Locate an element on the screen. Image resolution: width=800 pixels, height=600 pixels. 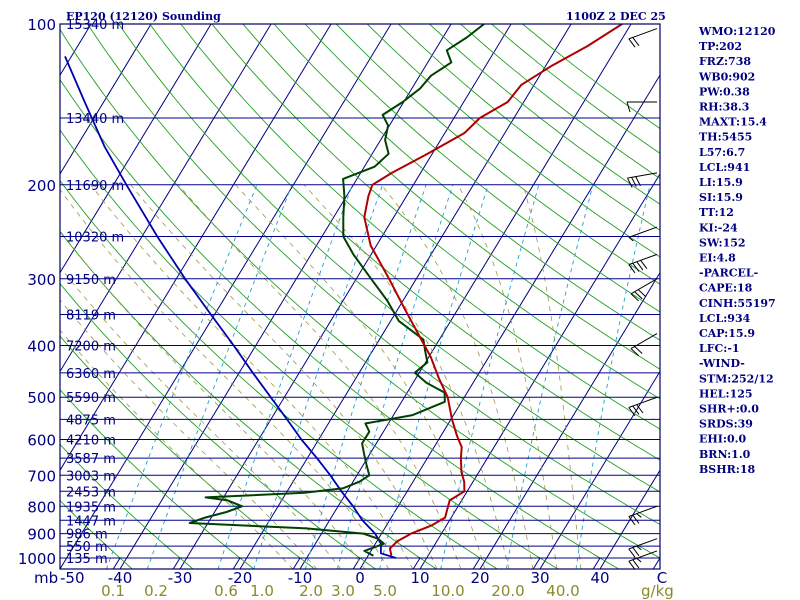
index-line: CAP:15.9 is located at coordinates (727, 333).